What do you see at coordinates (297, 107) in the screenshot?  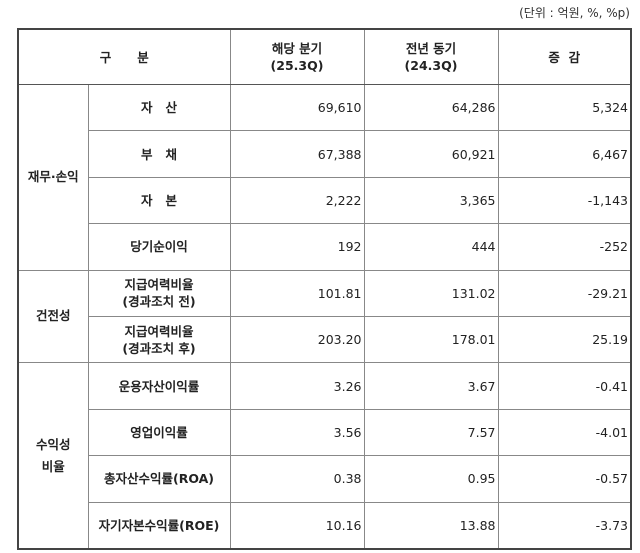 I see `current-value: 69,610` at bounding box center [297, 107].